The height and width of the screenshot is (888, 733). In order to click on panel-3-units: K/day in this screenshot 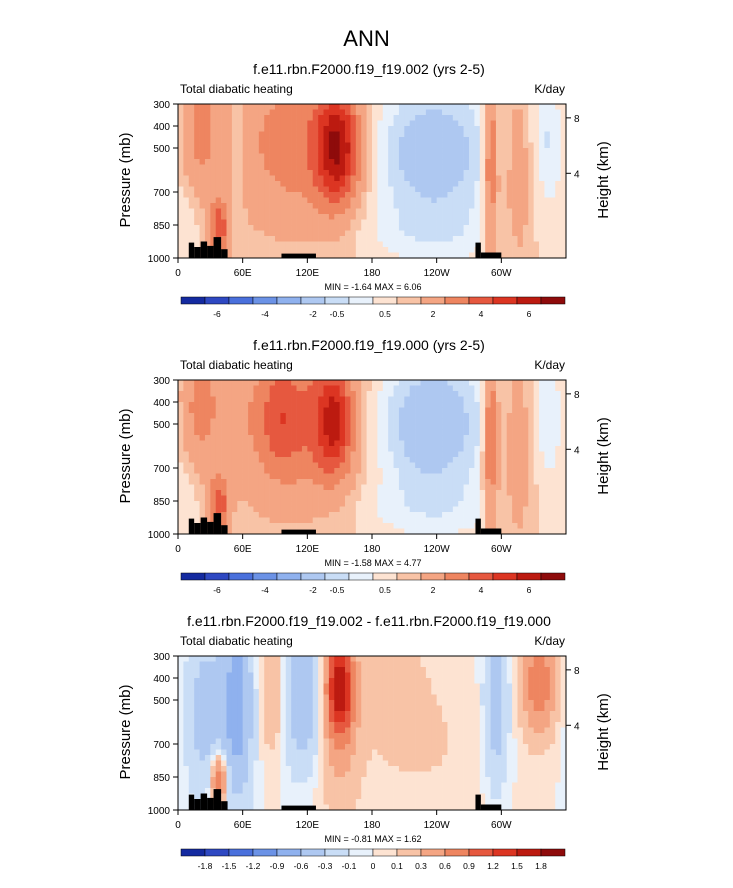, I will do `click(549, 641)`.